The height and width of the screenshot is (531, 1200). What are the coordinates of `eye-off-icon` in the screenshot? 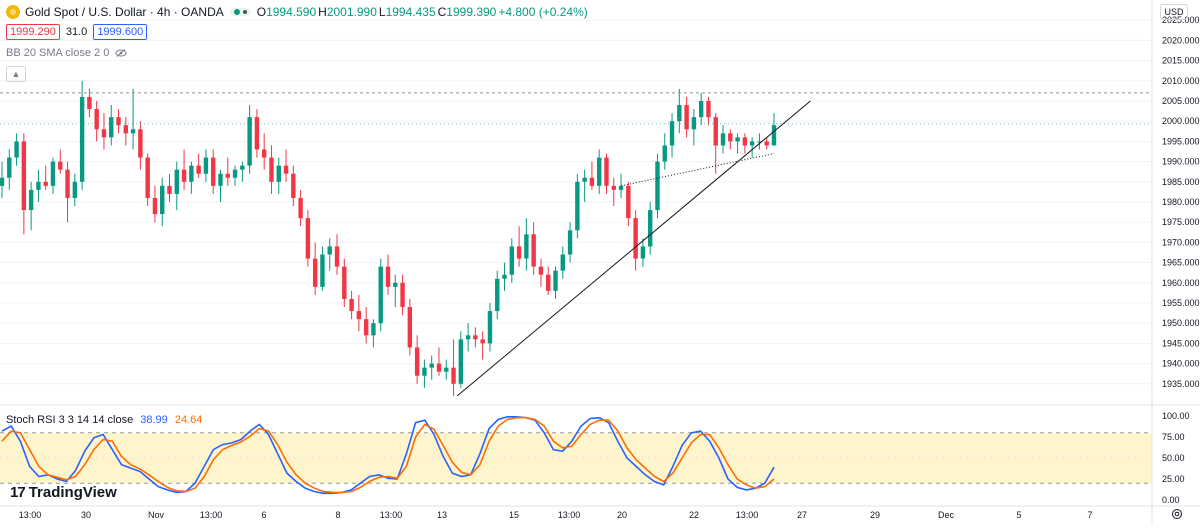 It's located at (121, 53).